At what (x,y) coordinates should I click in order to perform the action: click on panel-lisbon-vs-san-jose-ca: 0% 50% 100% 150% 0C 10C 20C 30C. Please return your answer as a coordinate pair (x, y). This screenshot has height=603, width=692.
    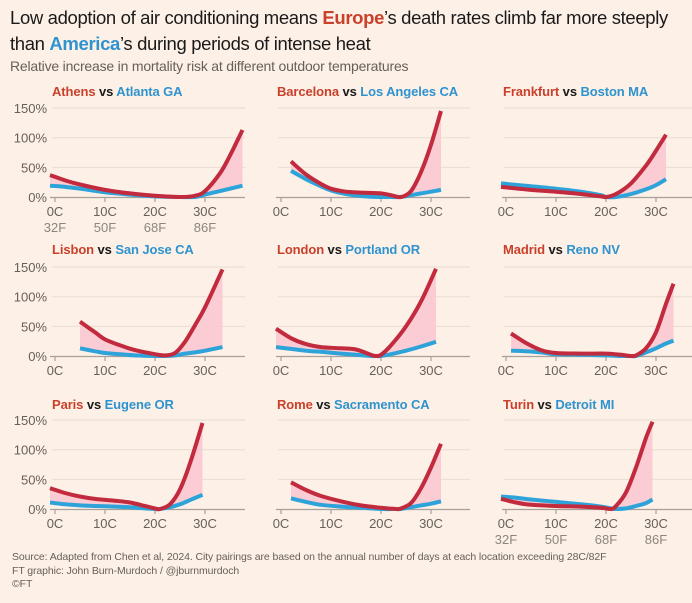
    Looking at the image, I should click on (129, 319).